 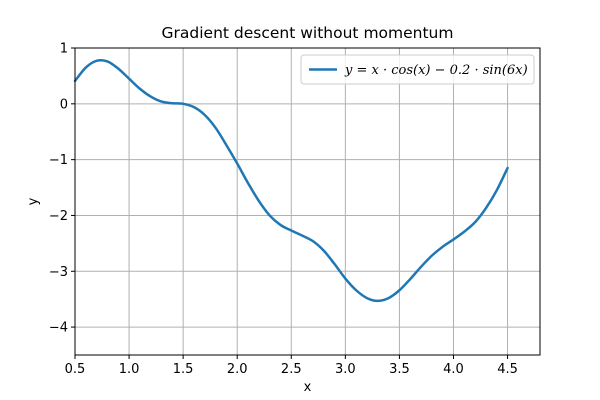 What do you see at coordinates (399, 369) in the screenshot?
I see `x-tick-label: 3.5` at bounding box center [399, 369].